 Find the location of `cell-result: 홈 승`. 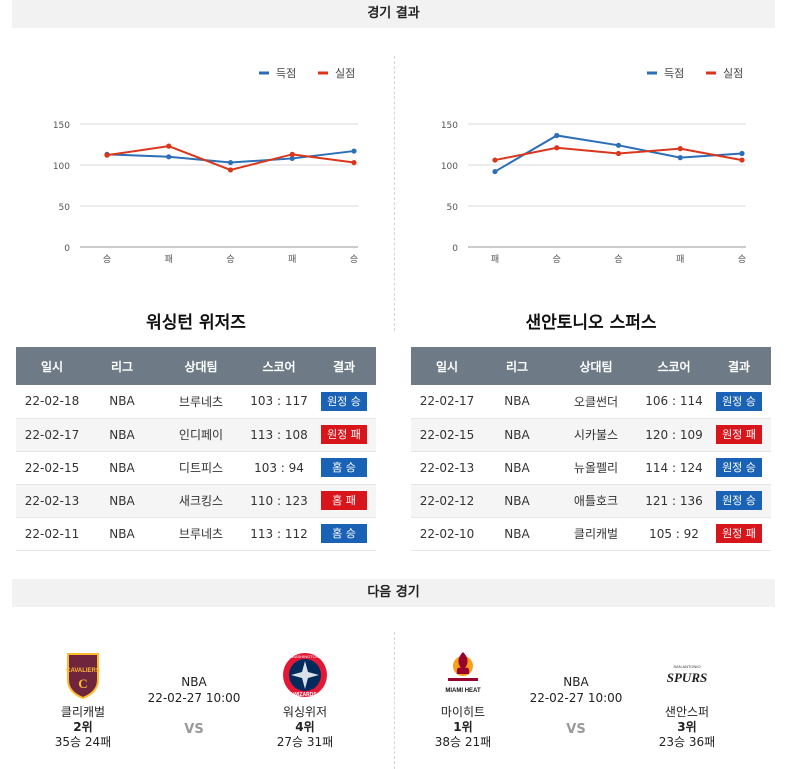

cell-result: 홈 승 is located at coordinates (344, 534).